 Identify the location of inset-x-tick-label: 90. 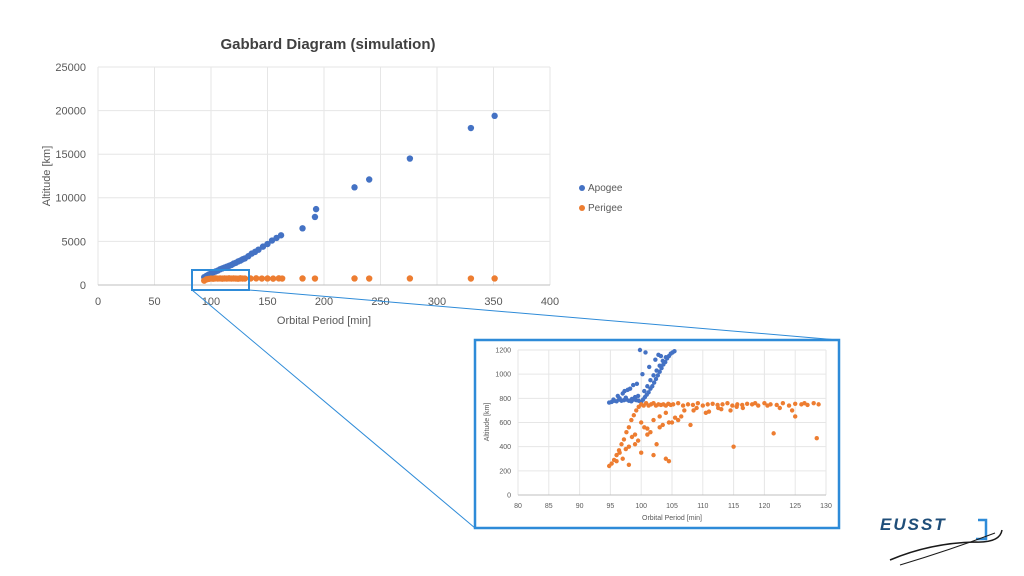
(580, 506).